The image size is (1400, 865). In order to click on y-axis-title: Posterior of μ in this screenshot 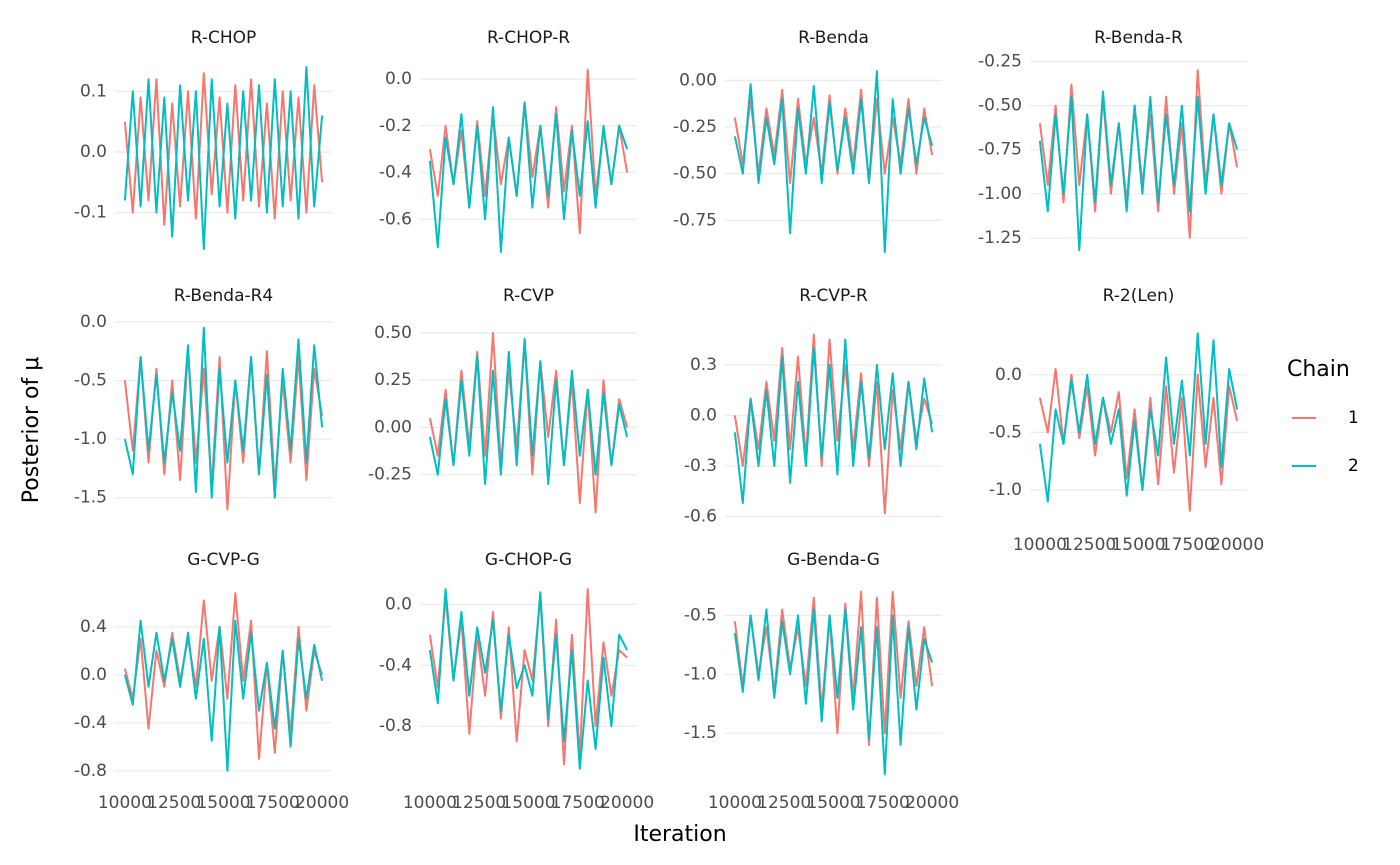, I will do `click(31, 430)`.